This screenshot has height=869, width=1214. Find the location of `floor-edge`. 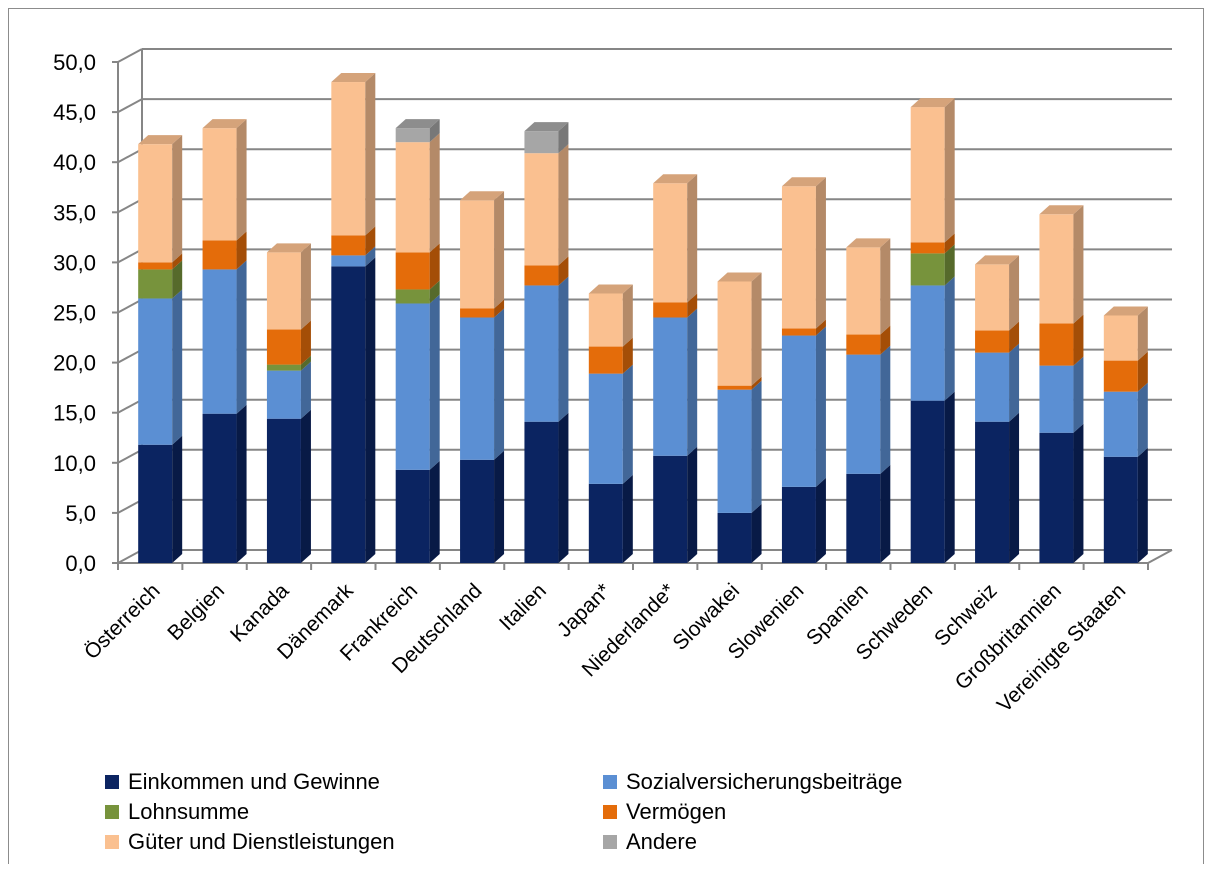

floor-edge is located at coordinates (1160, 556).